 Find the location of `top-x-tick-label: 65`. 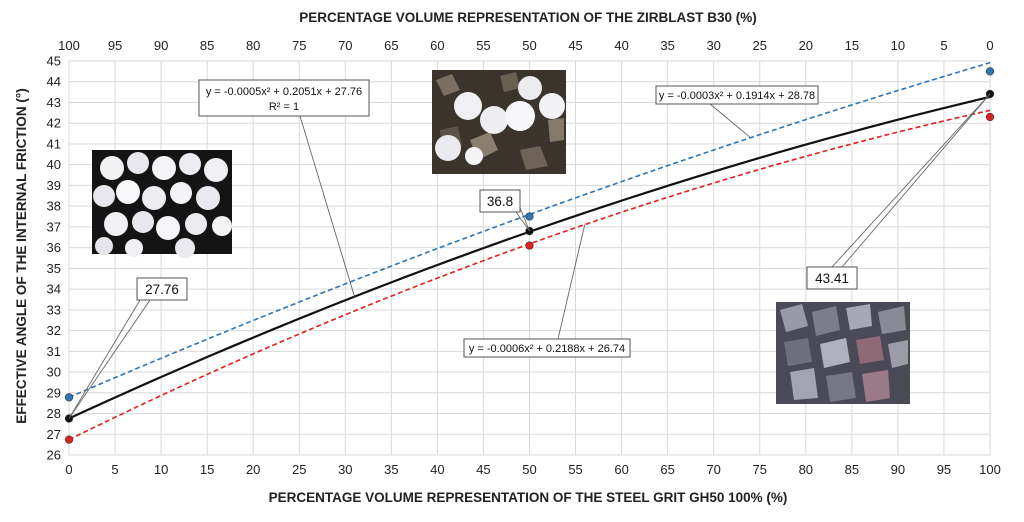

top-x-tick-label: 65 is located at coordinates (391, 45).